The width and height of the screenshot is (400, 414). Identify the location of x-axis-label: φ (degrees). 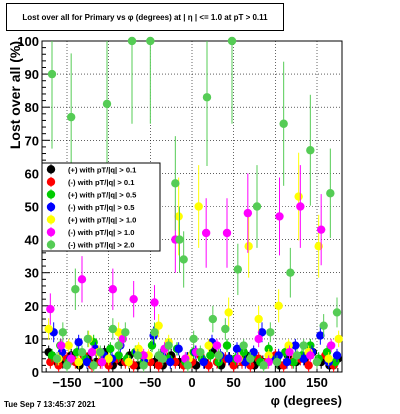
(306, 400).